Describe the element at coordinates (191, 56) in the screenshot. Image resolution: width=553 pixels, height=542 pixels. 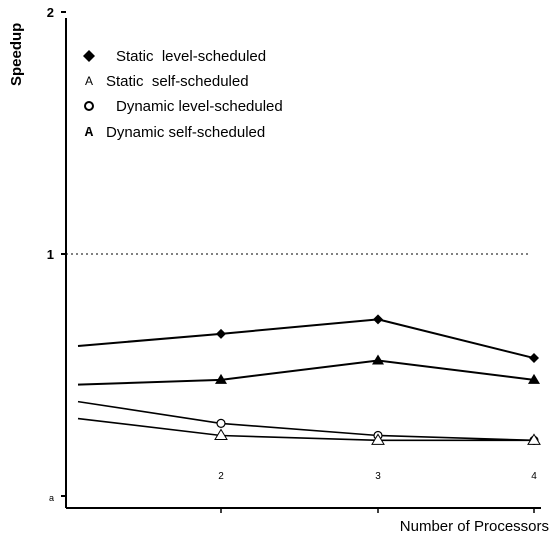
I see `legend-label: Static level-scheduled` at that location.